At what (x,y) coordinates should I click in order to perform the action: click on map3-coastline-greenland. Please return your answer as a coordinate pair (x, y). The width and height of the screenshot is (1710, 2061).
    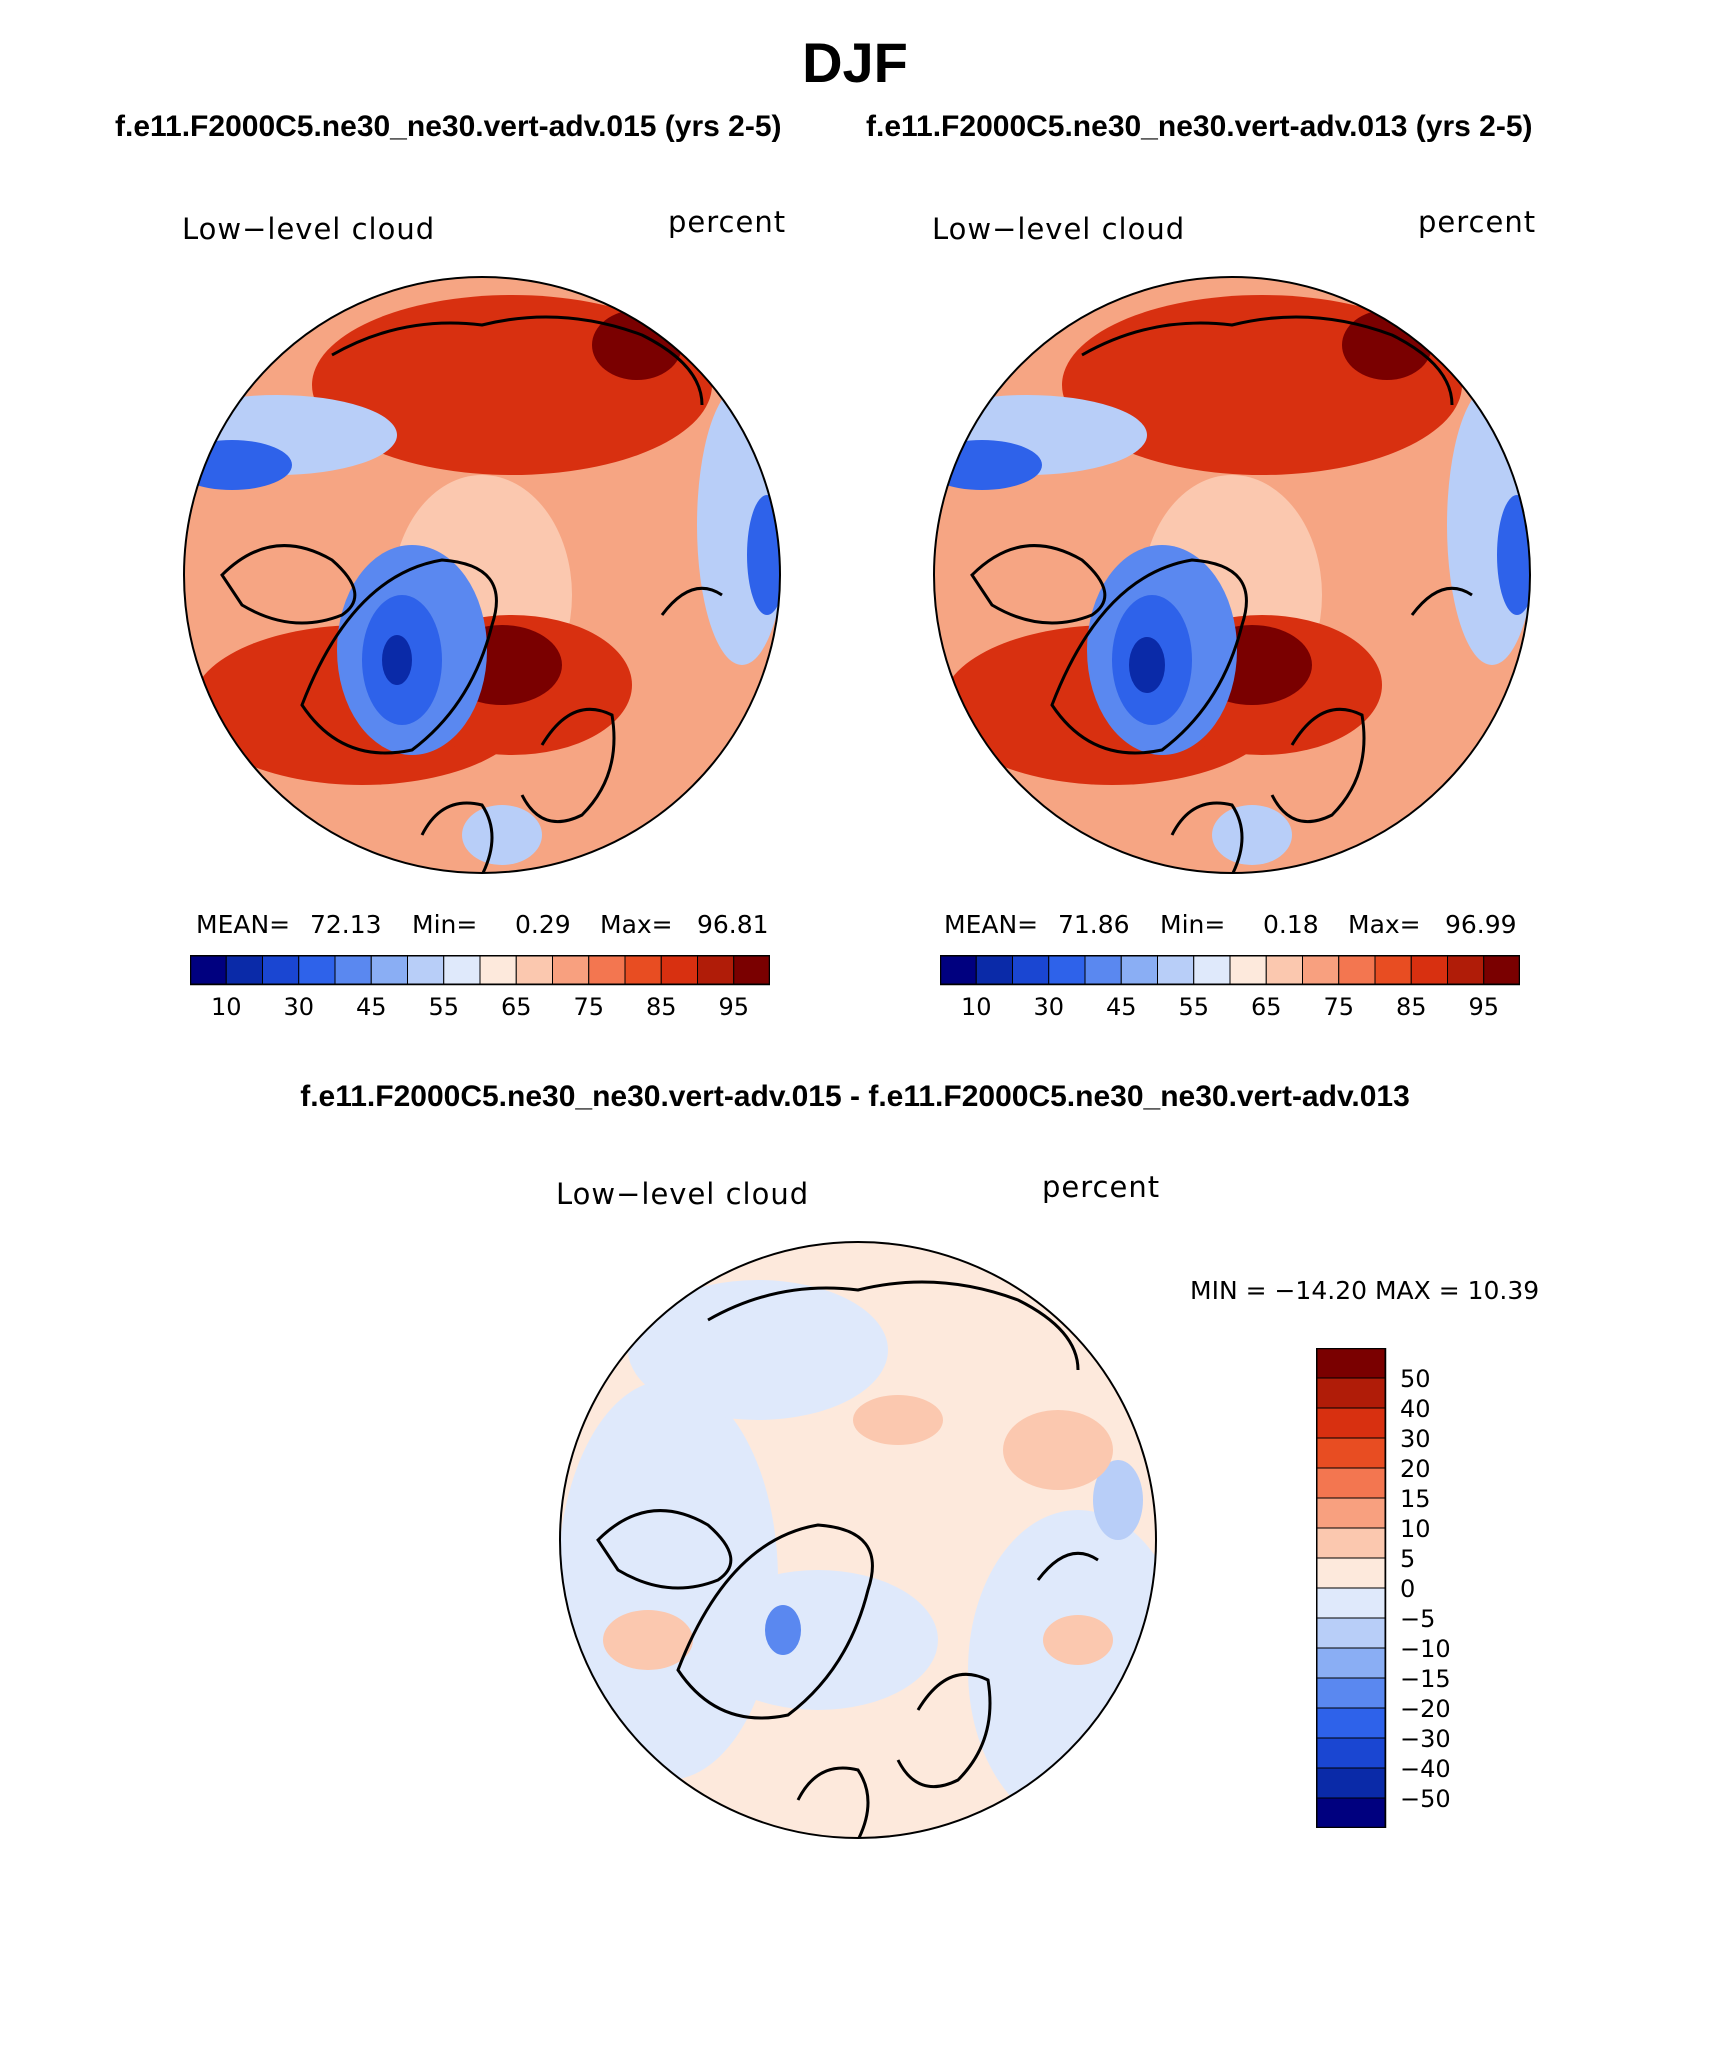
    Looking at the image, I should click on (775, 1621).